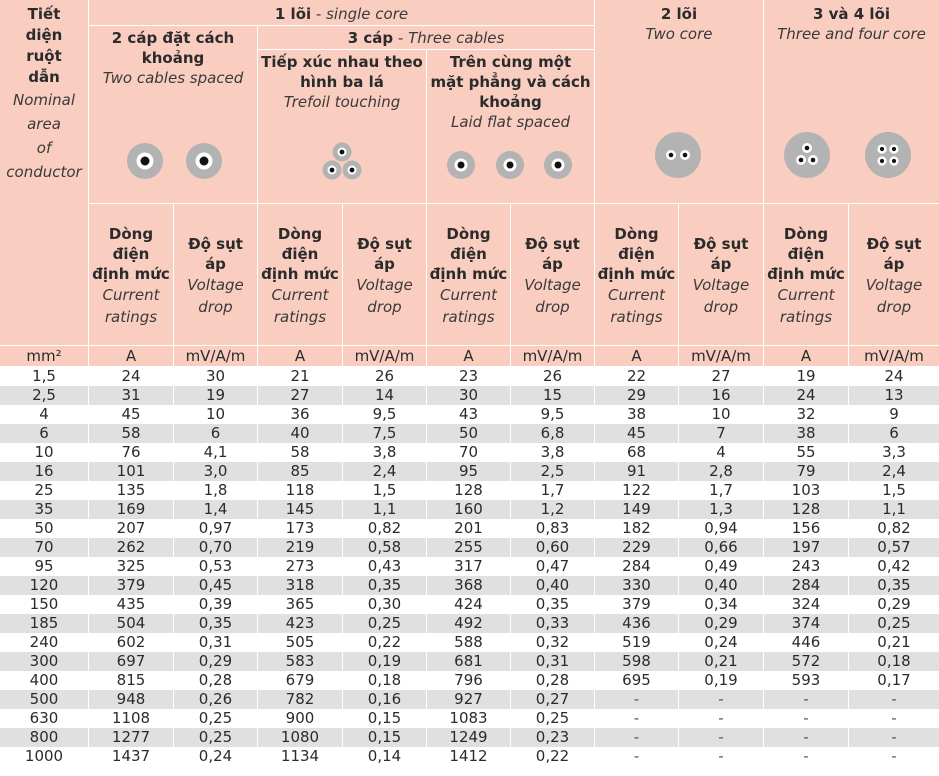  What do you see at coordinates (215, 471) in the screenshot?
I see `voltage-drop-cell: 3,0` at bounding box center [215, 471].